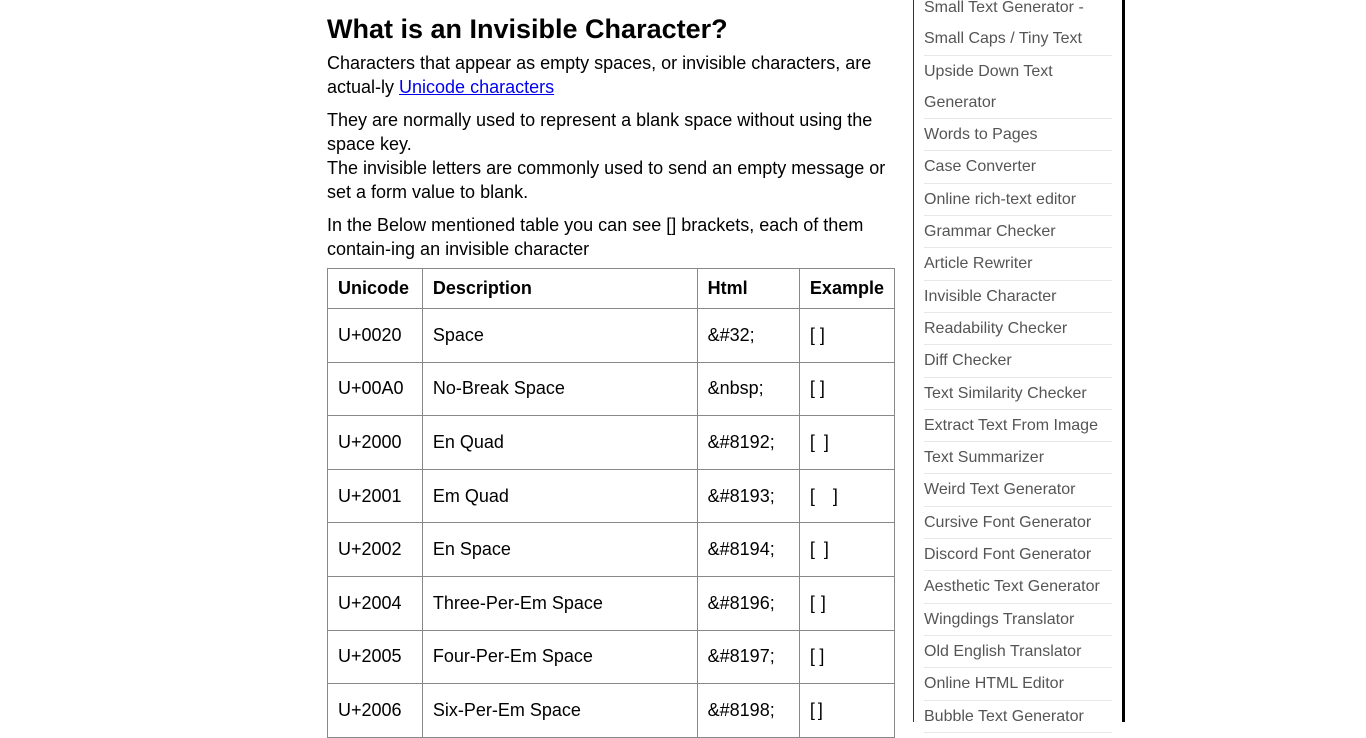  What do you see at coordinates (1000, 490) in the screenshot?
I see `sidebar-link-label: Weird Text Generator` at bounding box center [1000, 490].